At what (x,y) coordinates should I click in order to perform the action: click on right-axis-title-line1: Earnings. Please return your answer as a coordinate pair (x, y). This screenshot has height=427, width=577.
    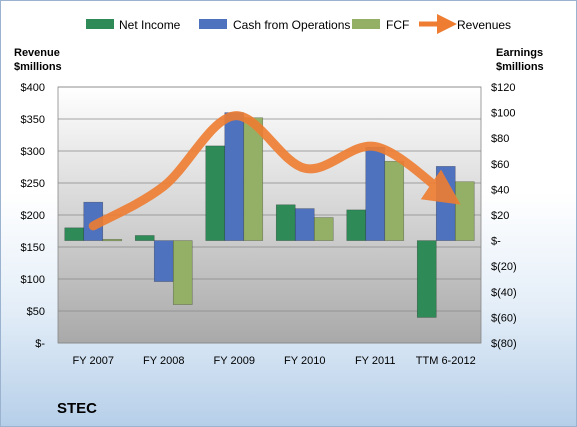
    Looking at the image, I should click on (519, 53).